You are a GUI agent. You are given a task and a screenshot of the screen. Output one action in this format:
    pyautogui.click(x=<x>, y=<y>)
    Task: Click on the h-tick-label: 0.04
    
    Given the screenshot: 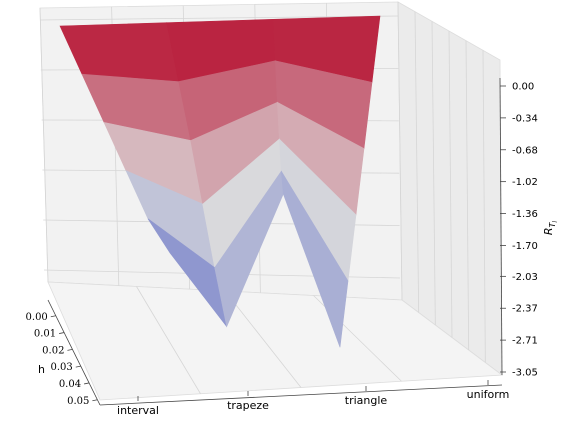 What is the action you would take?
    pyautogui.click(x=70, y=384)
    